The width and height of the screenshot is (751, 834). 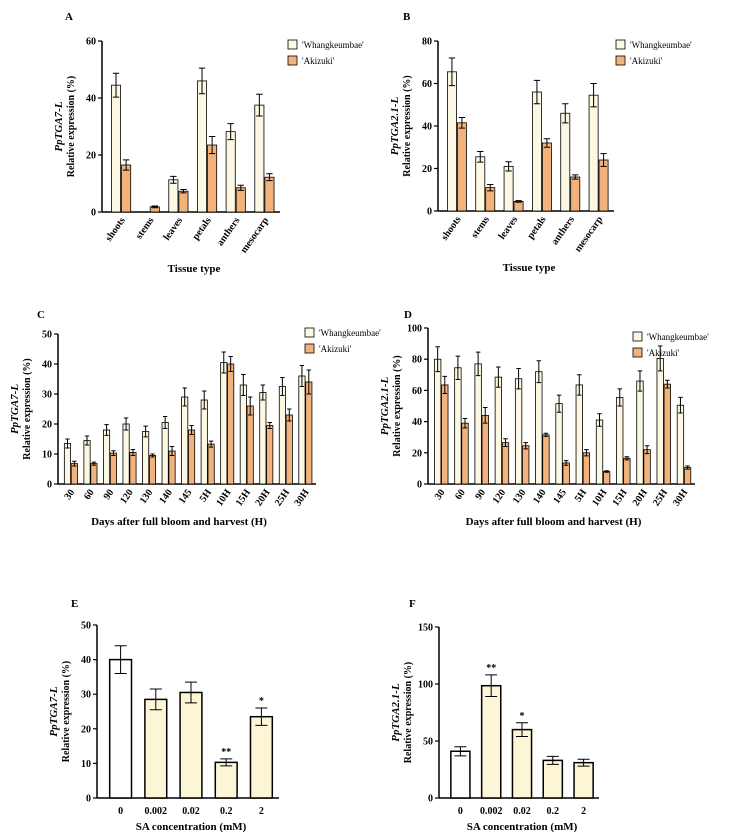 What do you see at coordinates (575, 194) in the screenshot?
I see `bar-akizuki-anthers` at bounding box center [575, 194].